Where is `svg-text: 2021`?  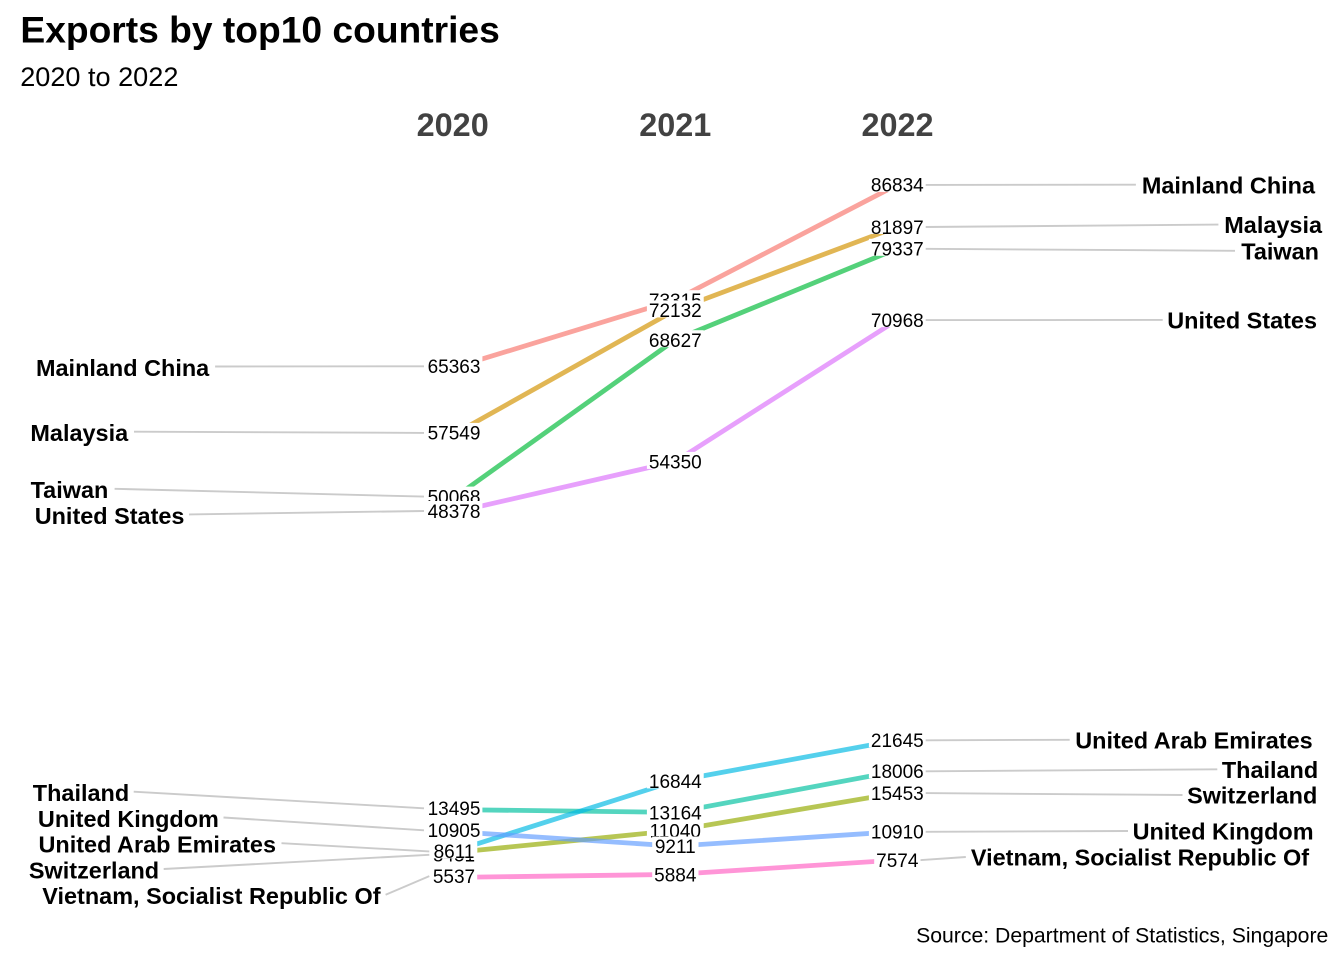 svg-text: 2021 is located at coordinates (675, 125).